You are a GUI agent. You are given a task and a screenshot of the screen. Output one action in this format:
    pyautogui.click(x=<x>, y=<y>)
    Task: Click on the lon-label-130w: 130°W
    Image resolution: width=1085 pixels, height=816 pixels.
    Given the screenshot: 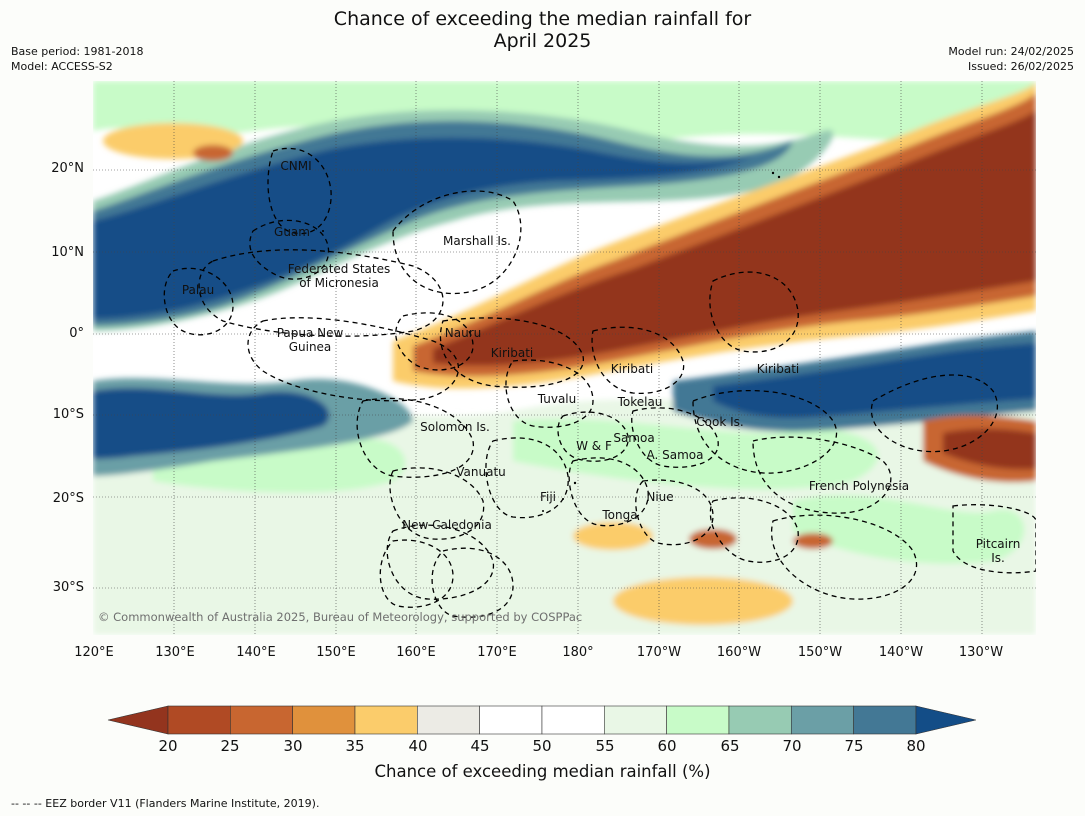 What is the action you would take?
    pyautogui.click(x=981, y=652)
    